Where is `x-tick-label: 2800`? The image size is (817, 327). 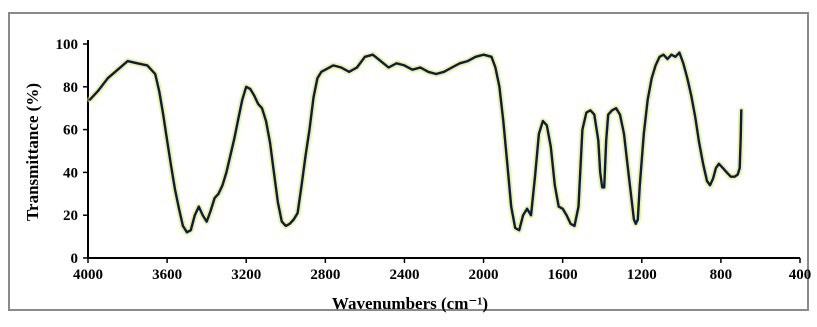 x-tick-label: 2800 is located at coordinates (325, 275).